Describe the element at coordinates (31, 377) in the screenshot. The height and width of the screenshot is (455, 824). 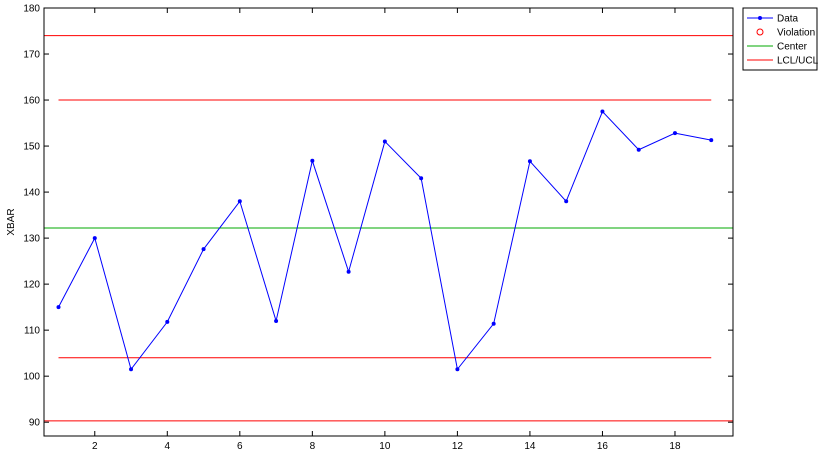
I see `y-tick-label: 100` at that location.